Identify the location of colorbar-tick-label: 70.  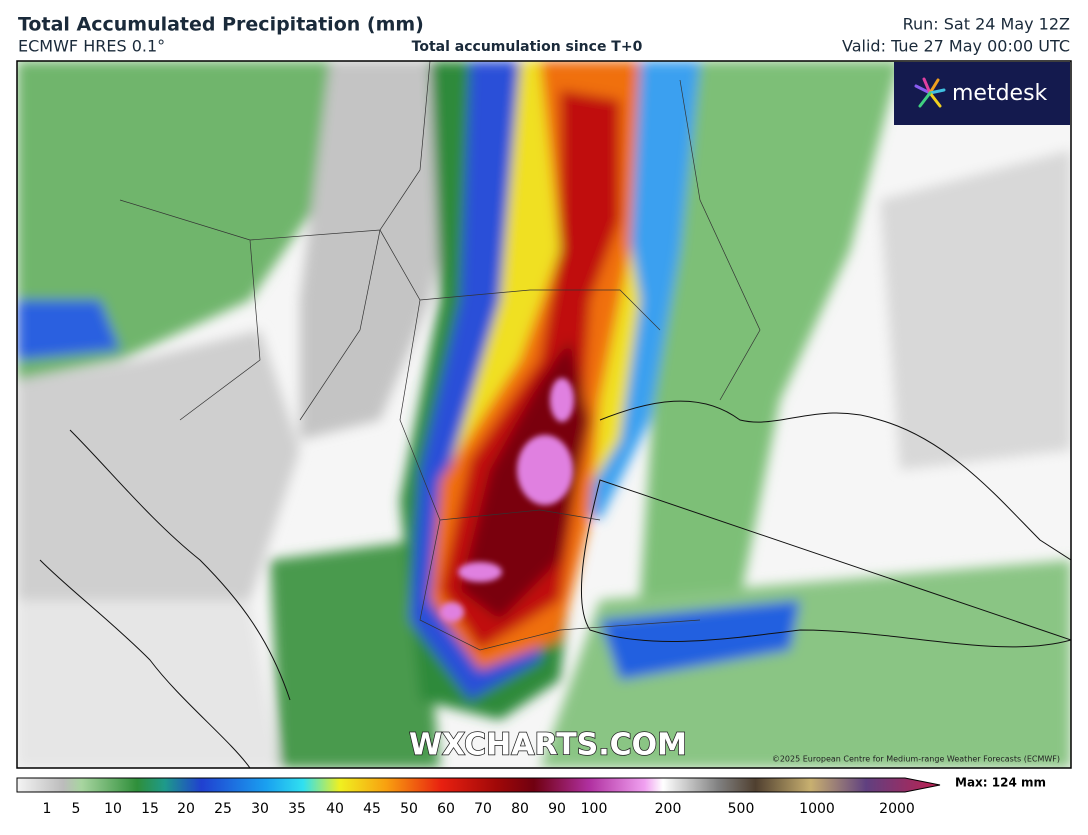
(483, 809).